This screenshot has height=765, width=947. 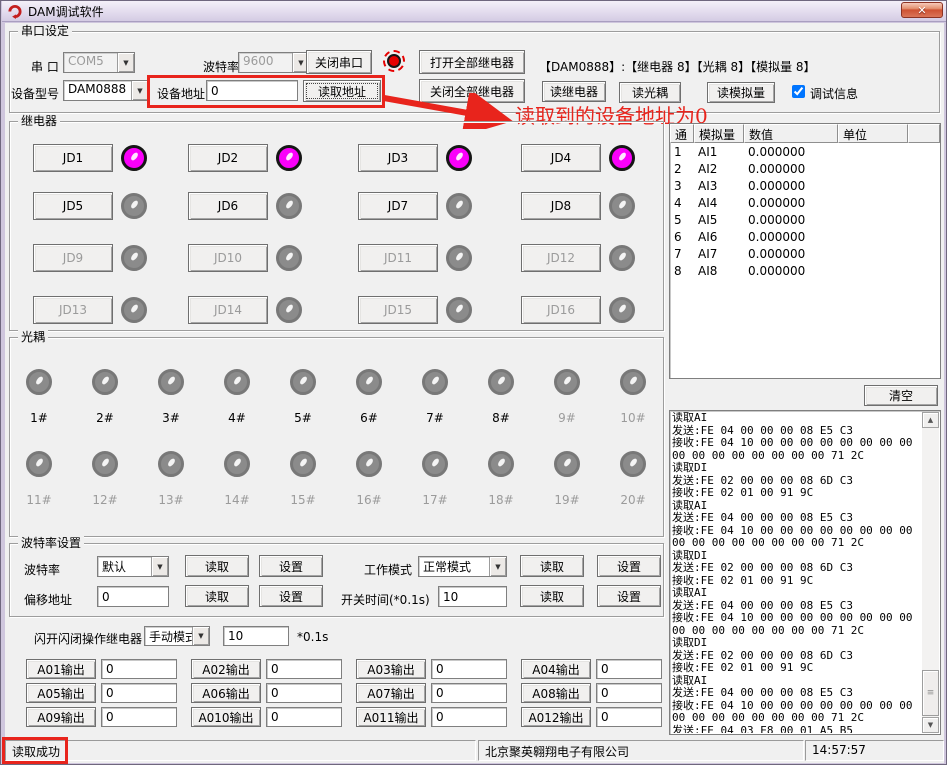 What do you see at coordinates (629, 596) in the screenshot?
I see `switchtime-set-button: 设置` at bounding box center [629, 596].